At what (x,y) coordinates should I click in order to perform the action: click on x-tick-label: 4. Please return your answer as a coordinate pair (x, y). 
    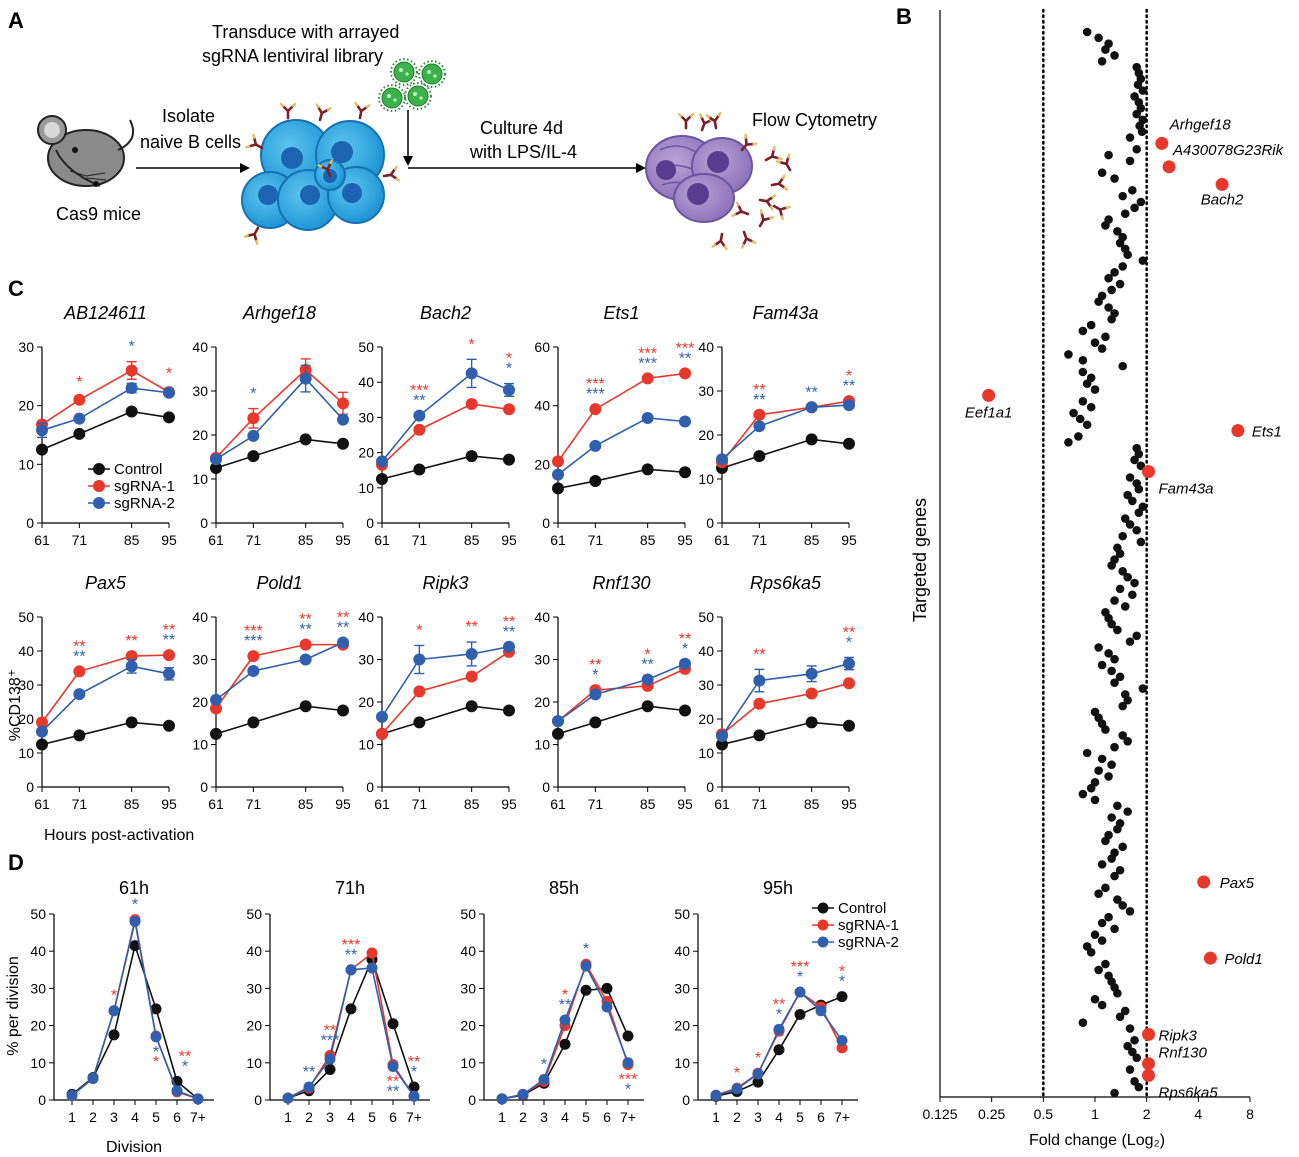
    Looking at the image, I should click on (779, 1117).